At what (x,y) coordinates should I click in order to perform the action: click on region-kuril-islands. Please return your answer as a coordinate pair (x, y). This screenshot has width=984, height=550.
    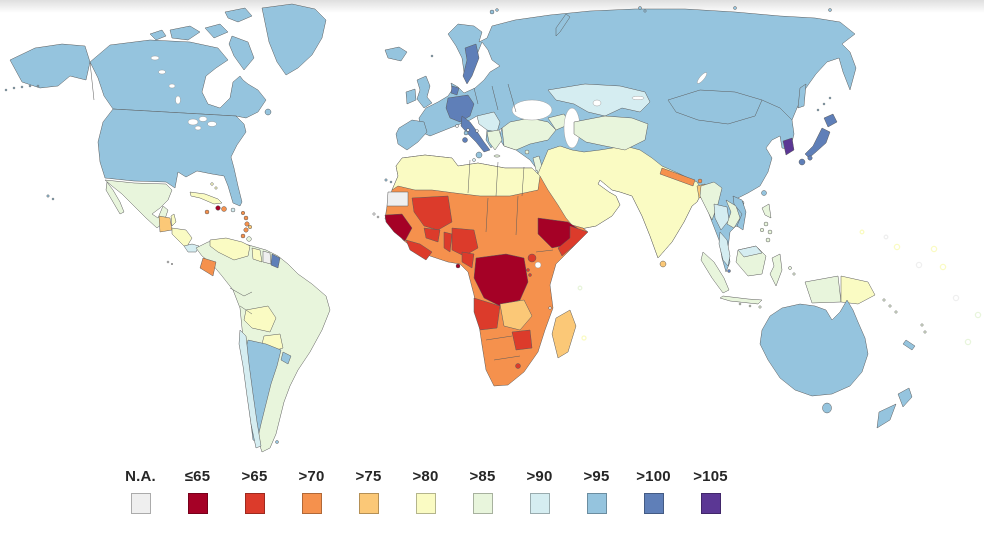
    Looking at the image, I should click on (824, 104).